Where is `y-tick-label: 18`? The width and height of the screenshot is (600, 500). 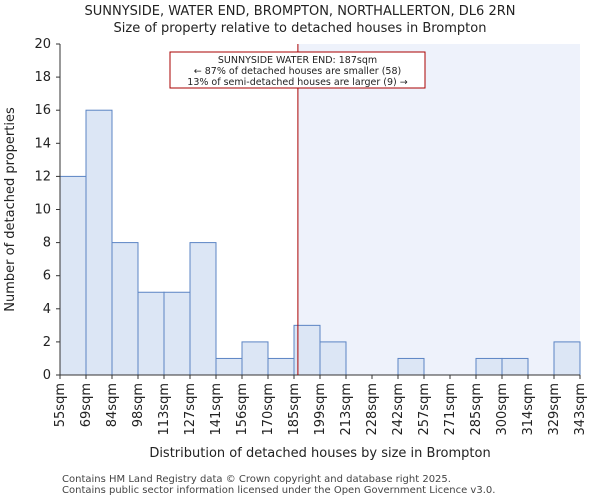 y-tick-label: 18 is located at coordinates (42, 77).